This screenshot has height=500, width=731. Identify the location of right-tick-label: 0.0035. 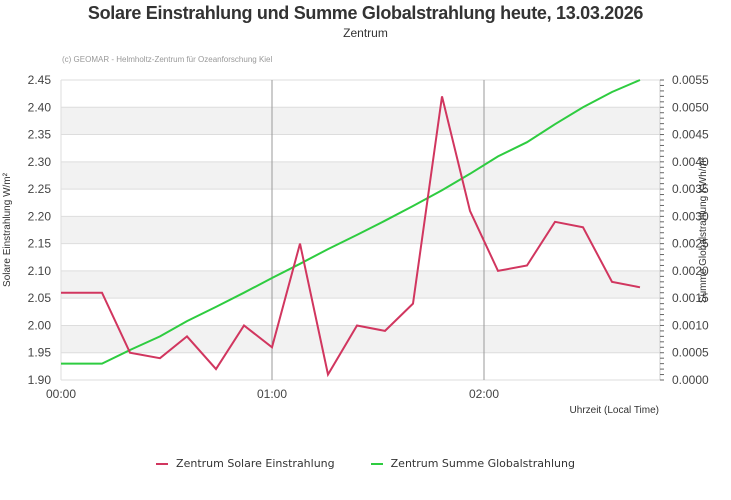
(690, 189).